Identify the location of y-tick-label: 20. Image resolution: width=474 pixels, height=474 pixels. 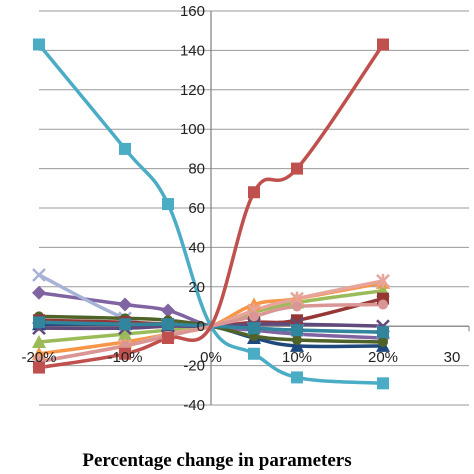
(196, 287).